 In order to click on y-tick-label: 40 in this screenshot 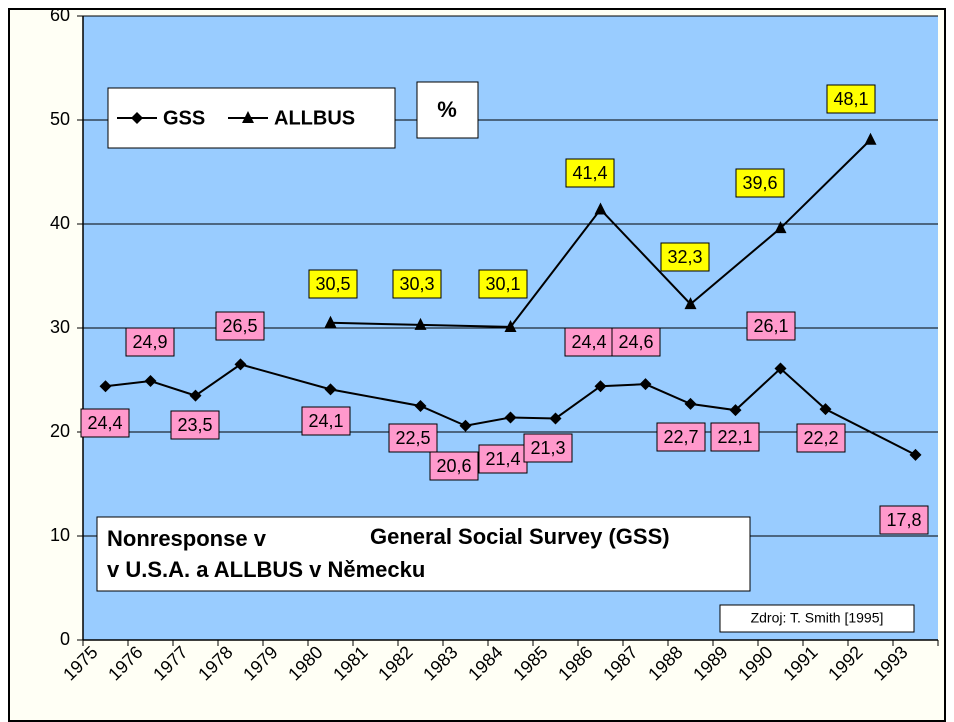, I will do `click(60, 223)`.